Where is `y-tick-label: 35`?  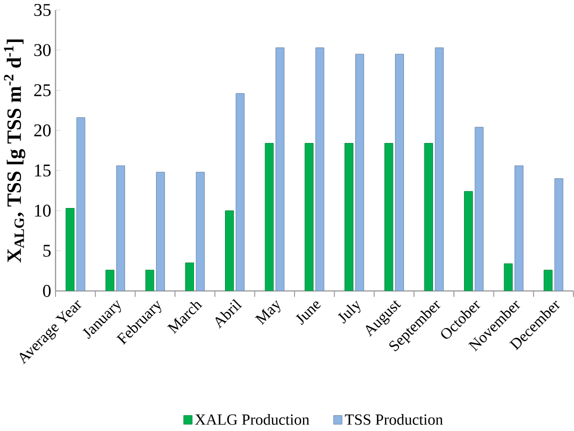 y-tick-label: 35 is located at coordinates (42, 10).